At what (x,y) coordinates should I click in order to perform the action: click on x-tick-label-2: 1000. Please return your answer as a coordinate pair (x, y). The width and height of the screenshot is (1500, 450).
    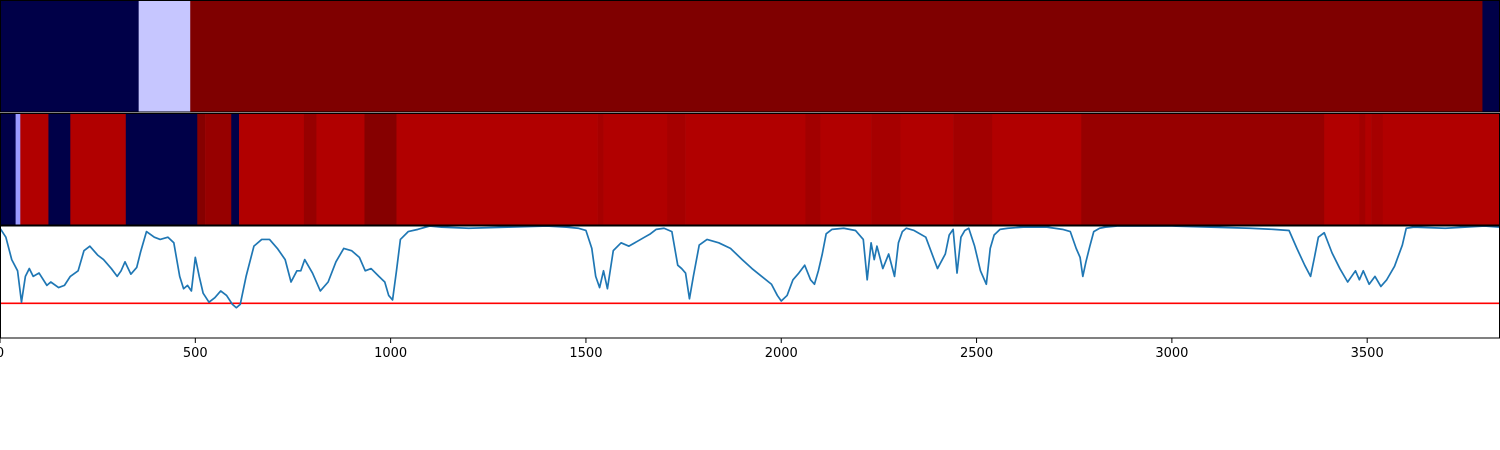
    Looking at the image, I should click on (390, 353).